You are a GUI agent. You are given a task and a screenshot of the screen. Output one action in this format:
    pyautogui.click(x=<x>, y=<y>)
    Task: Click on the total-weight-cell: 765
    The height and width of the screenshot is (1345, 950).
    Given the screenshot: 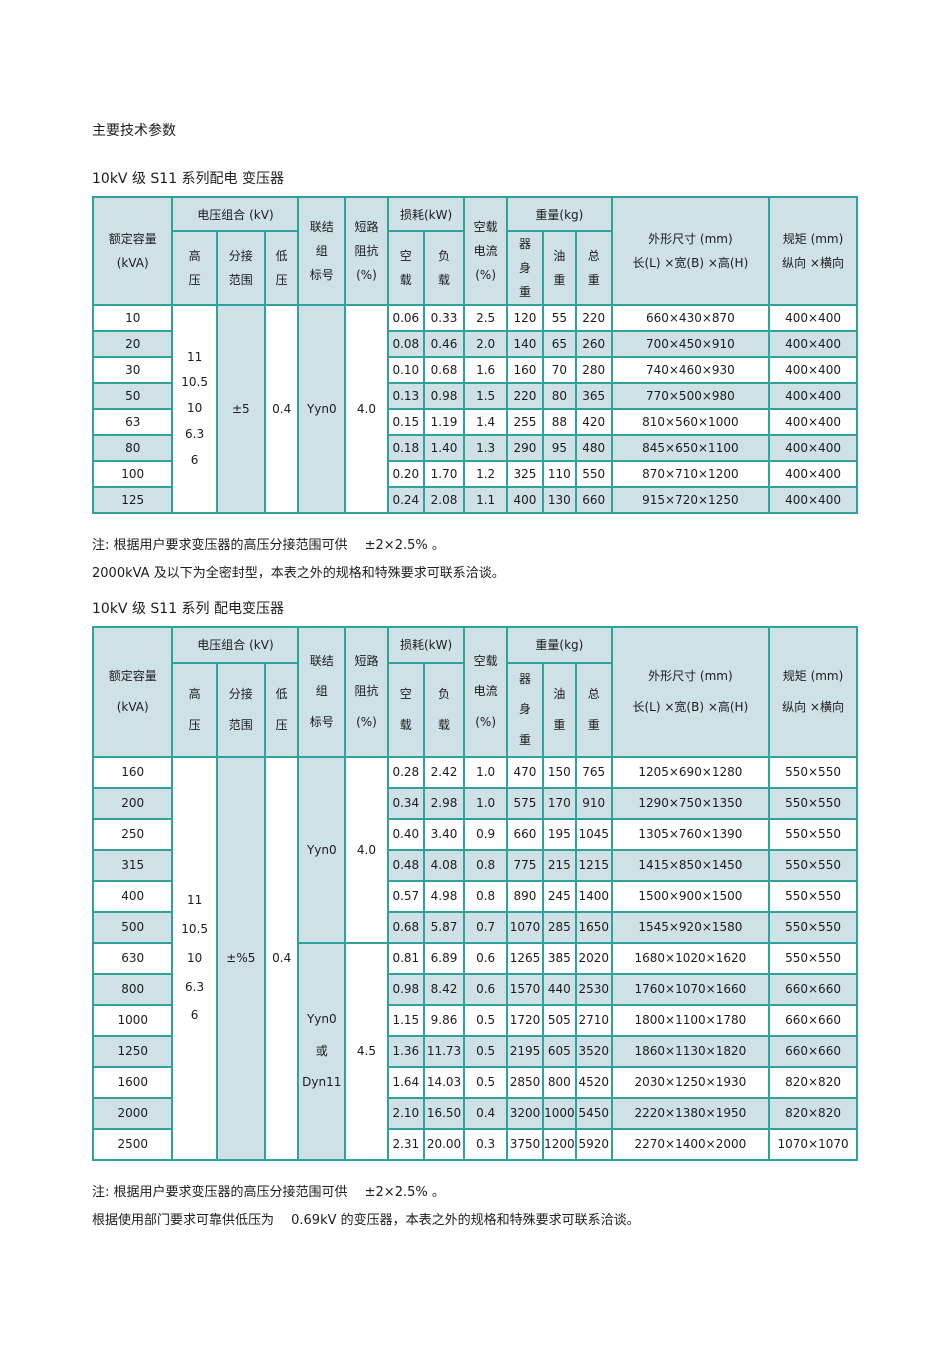 What is the action you would take?
    pyautogui.click(x=593, y=772)
    